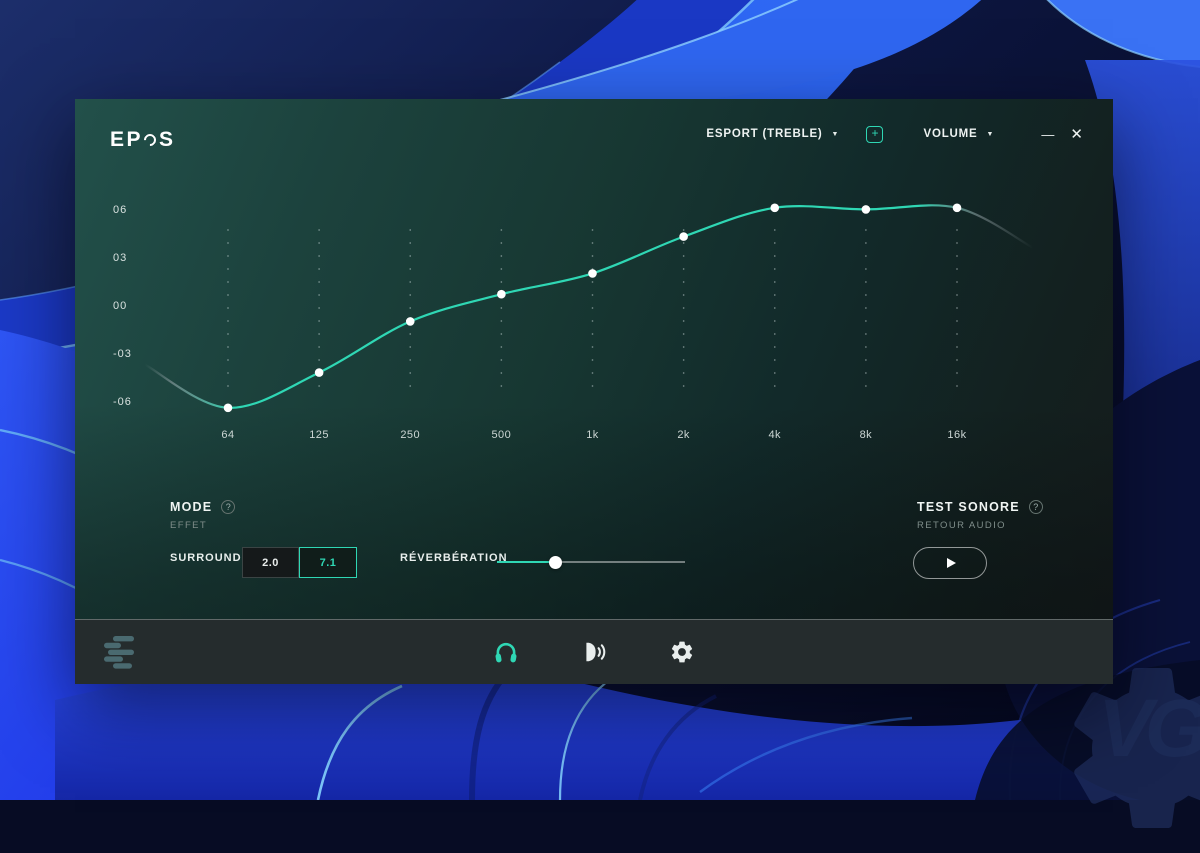 This screenshot has width=1200, height=853. I want to click on header-controls: ESPORT (TREBLE) ▼ + VOLUME ▼ — ✕, so click(894, 134).